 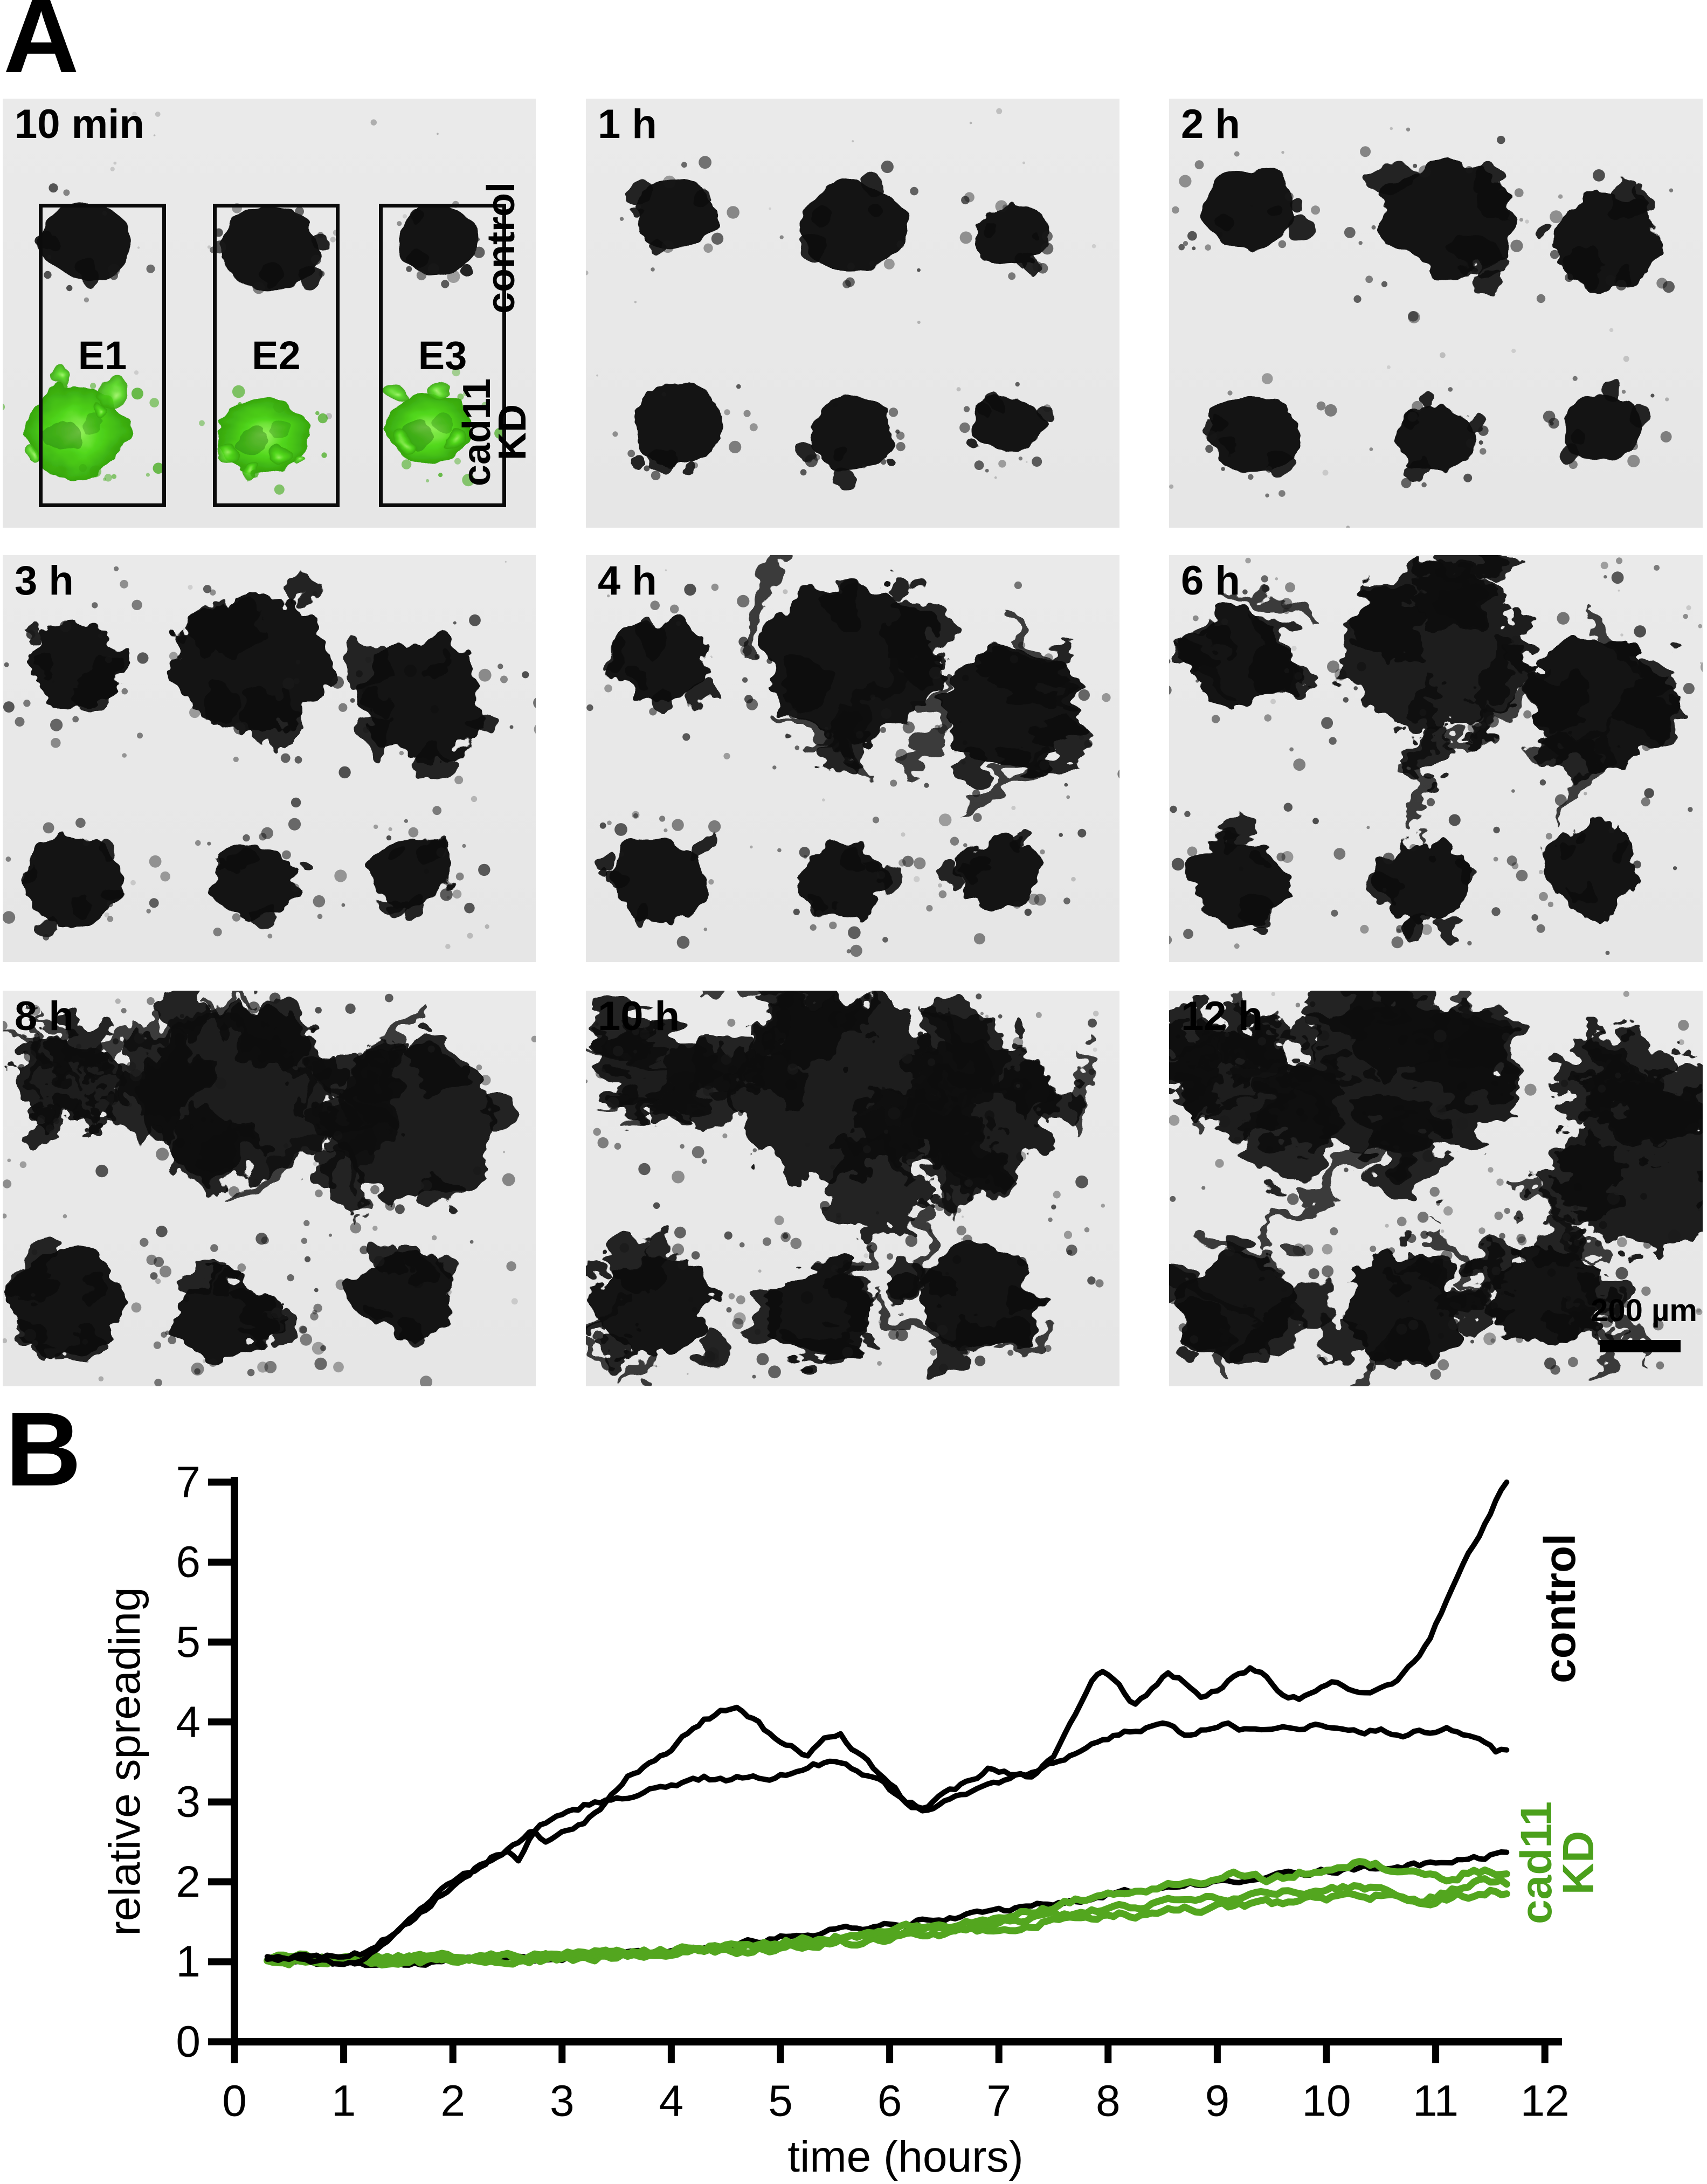 I want to click on y-tick-label: 5, so click(x=188, y=1642).